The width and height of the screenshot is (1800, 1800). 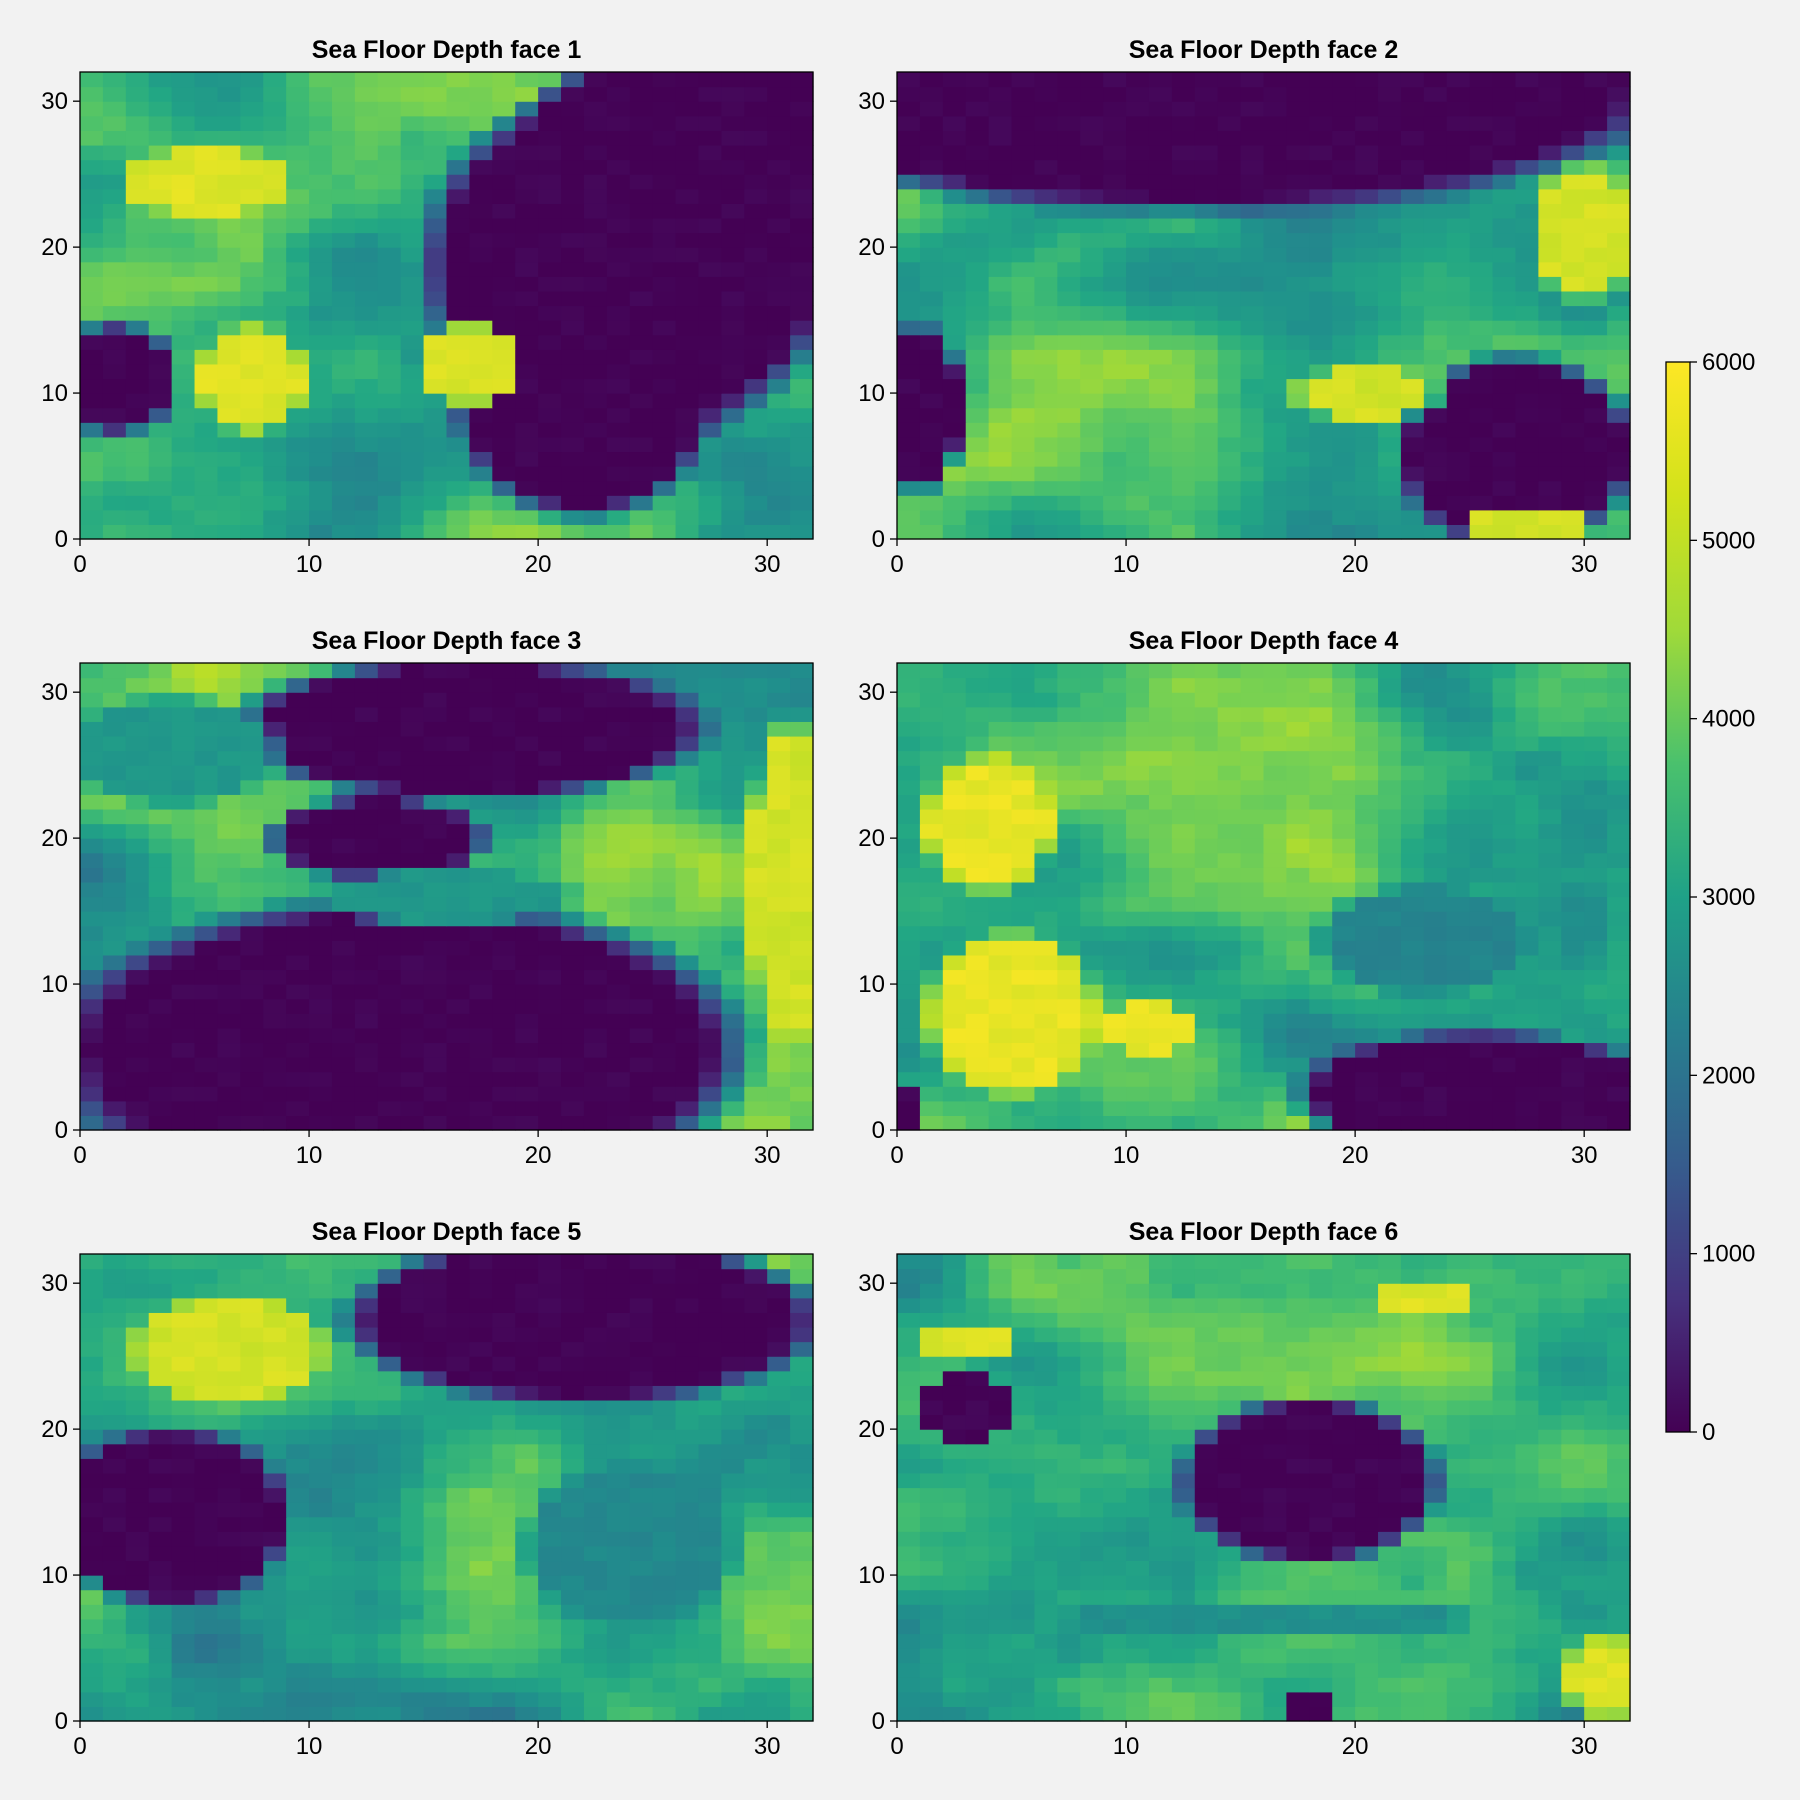 I want to click on y-tick-label: 10, so click(x=871, y=393).